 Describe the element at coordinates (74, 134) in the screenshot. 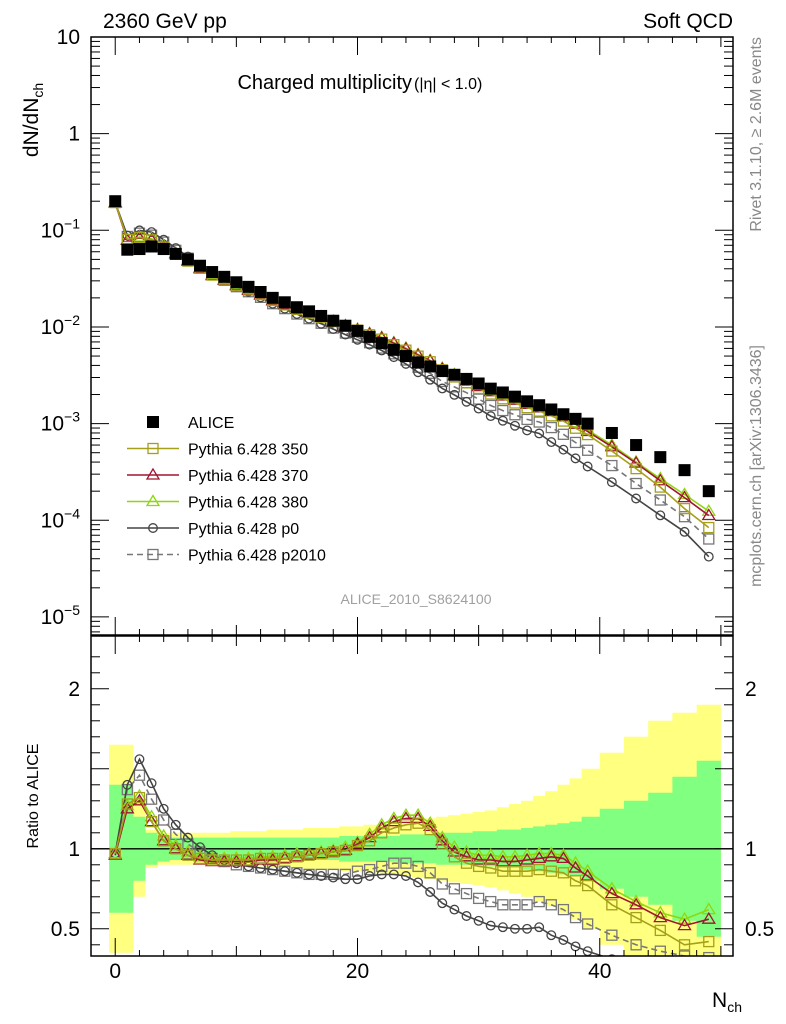

I see `y-tick-label-main: 1` at that location.